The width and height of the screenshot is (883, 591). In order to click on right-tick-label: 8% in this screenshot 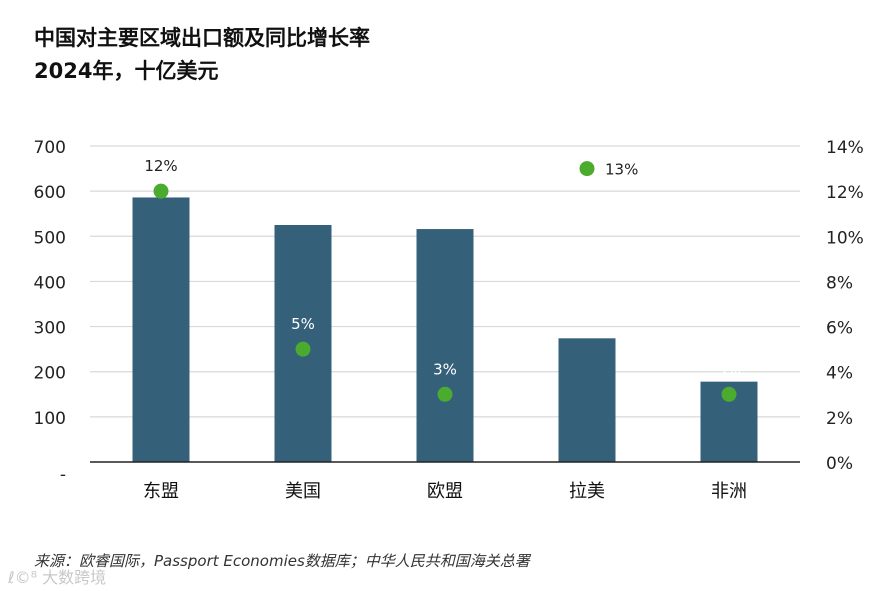, I will do `click(839, 283)`.